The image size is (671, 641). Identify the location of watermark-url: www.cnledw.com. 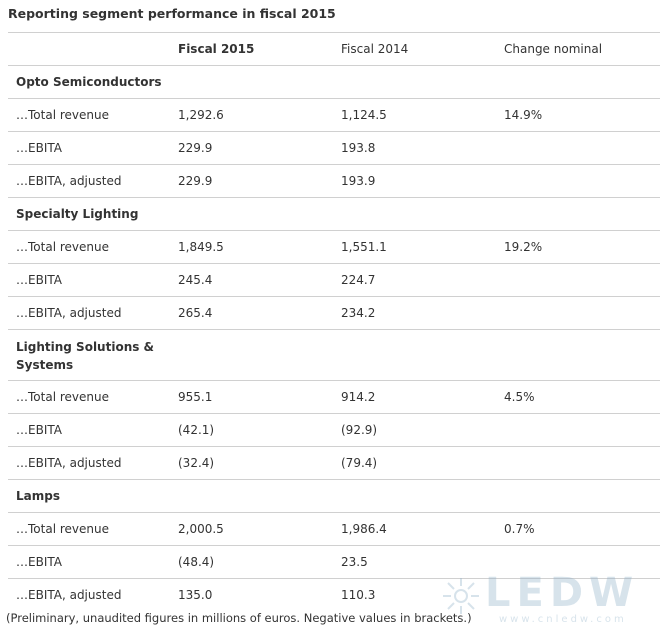
(563, 619).